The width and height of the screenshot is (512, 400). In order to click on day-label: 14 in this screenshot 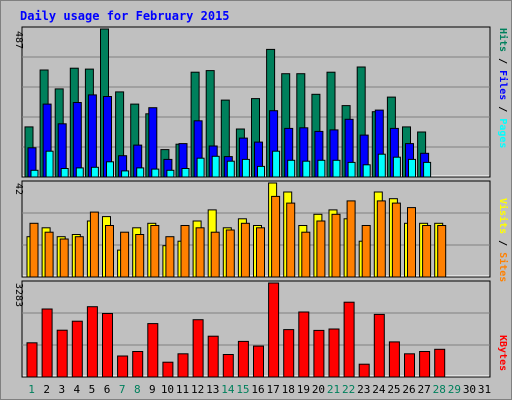, I will do `click(228, 389)`.